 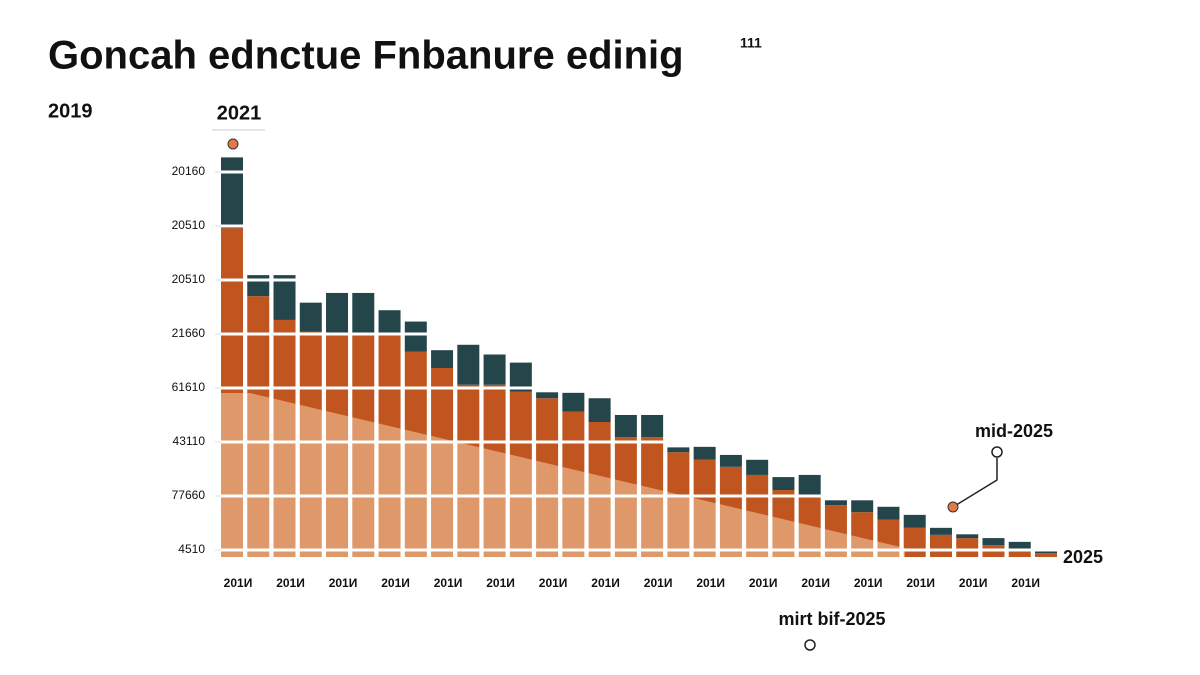 I want to click on y-tick-label: 20160, so click(x=189, y=171).